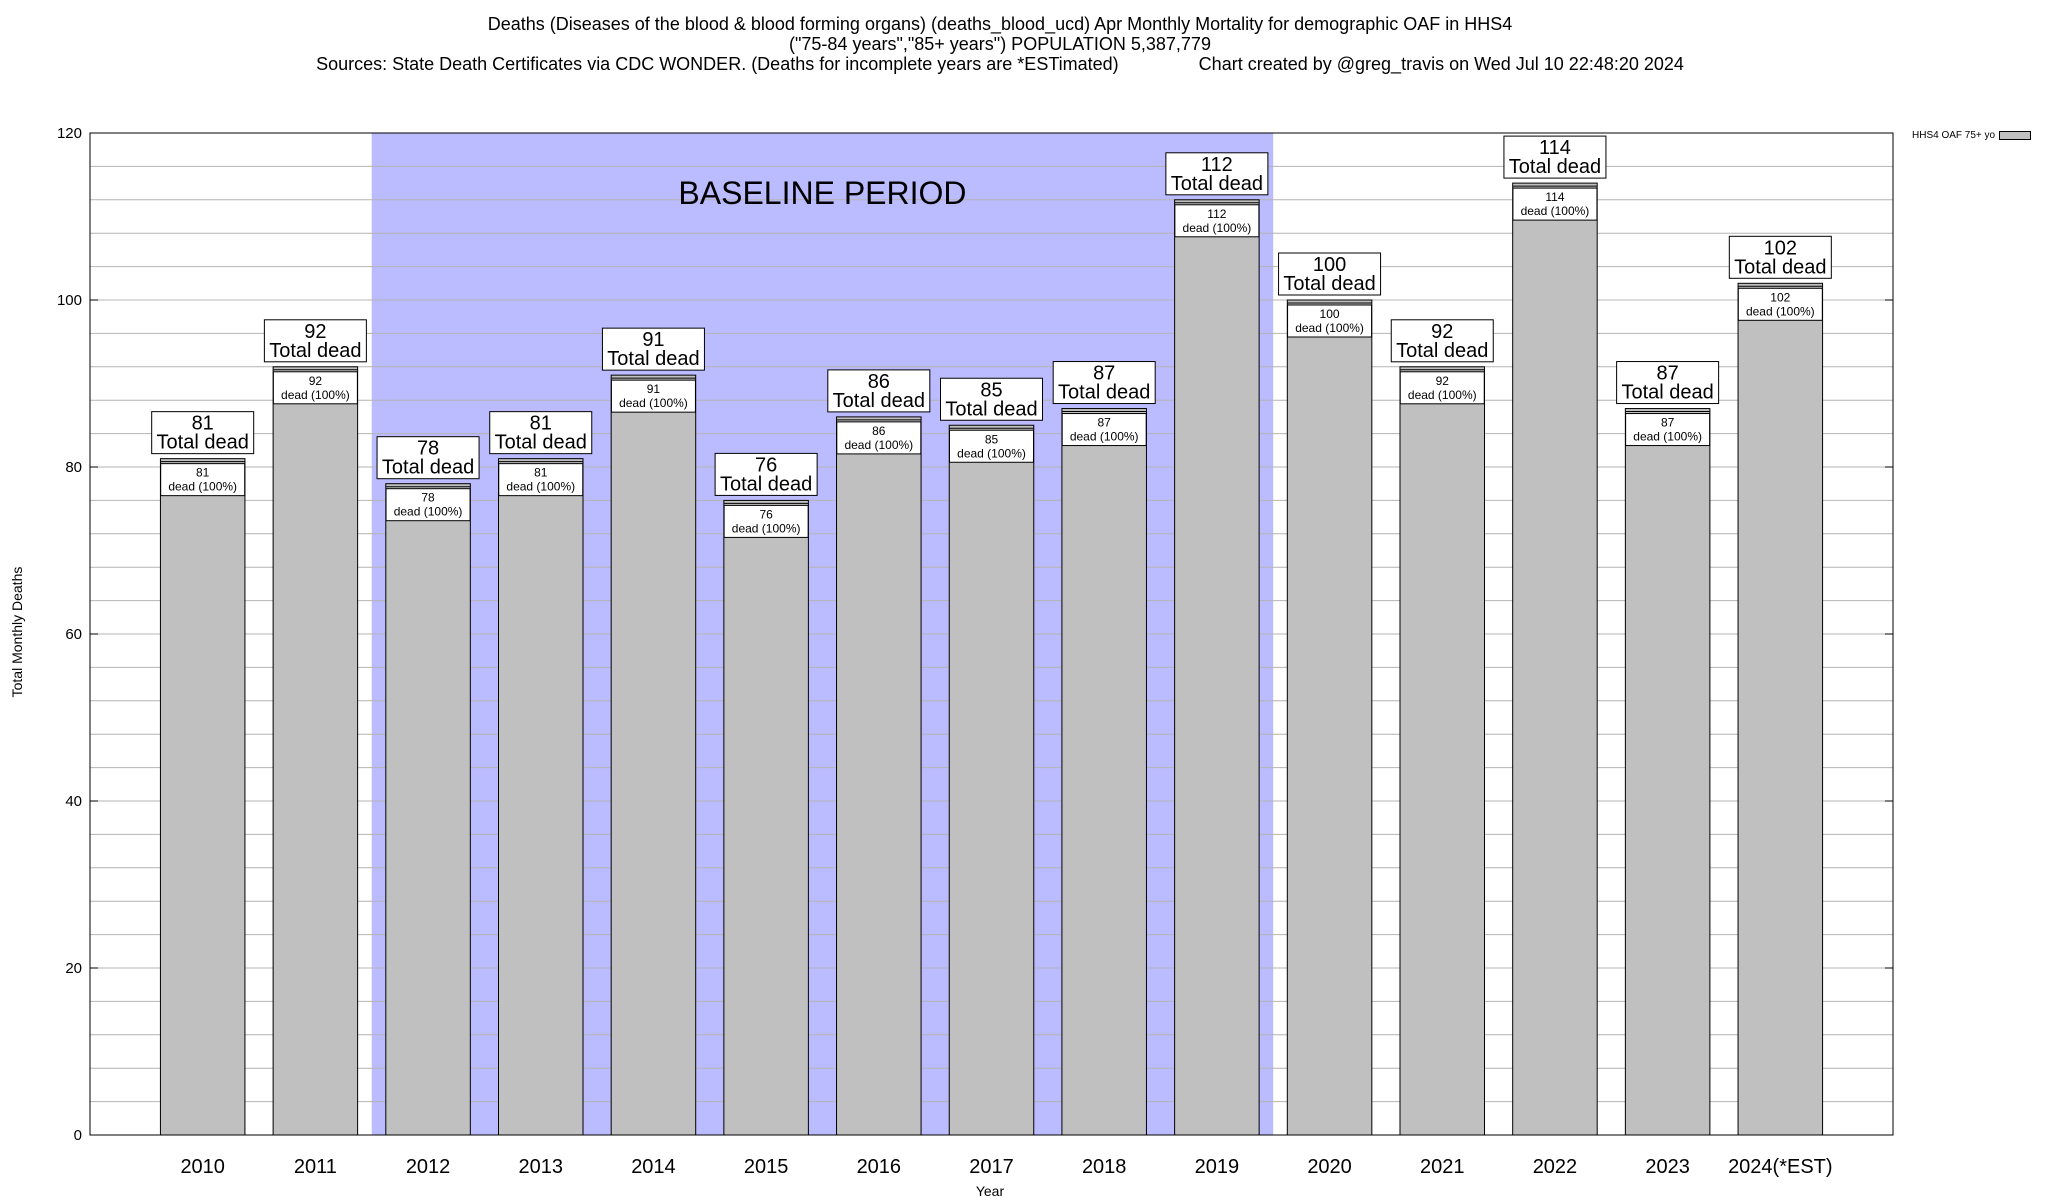 The image size is (2048, 1200). Describe the element at coordinates (17, 632) in the screenshot. I see `y-axis-label: Total Monthly Deaths` at that location.